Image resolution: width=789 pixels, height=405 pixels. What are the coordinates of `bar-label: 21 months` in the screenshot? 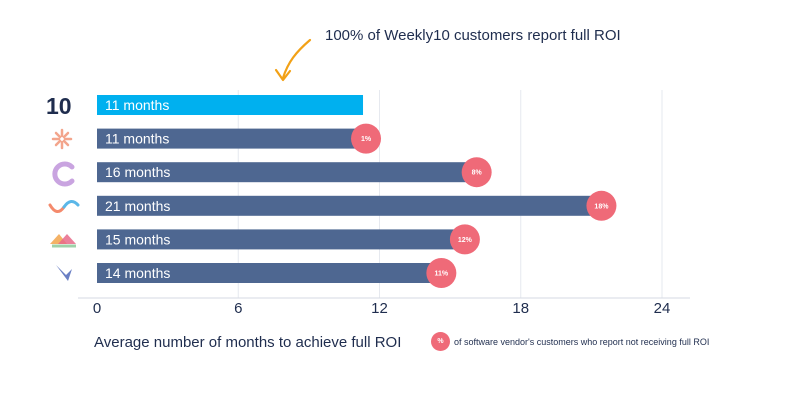 It's located at (137, 206).